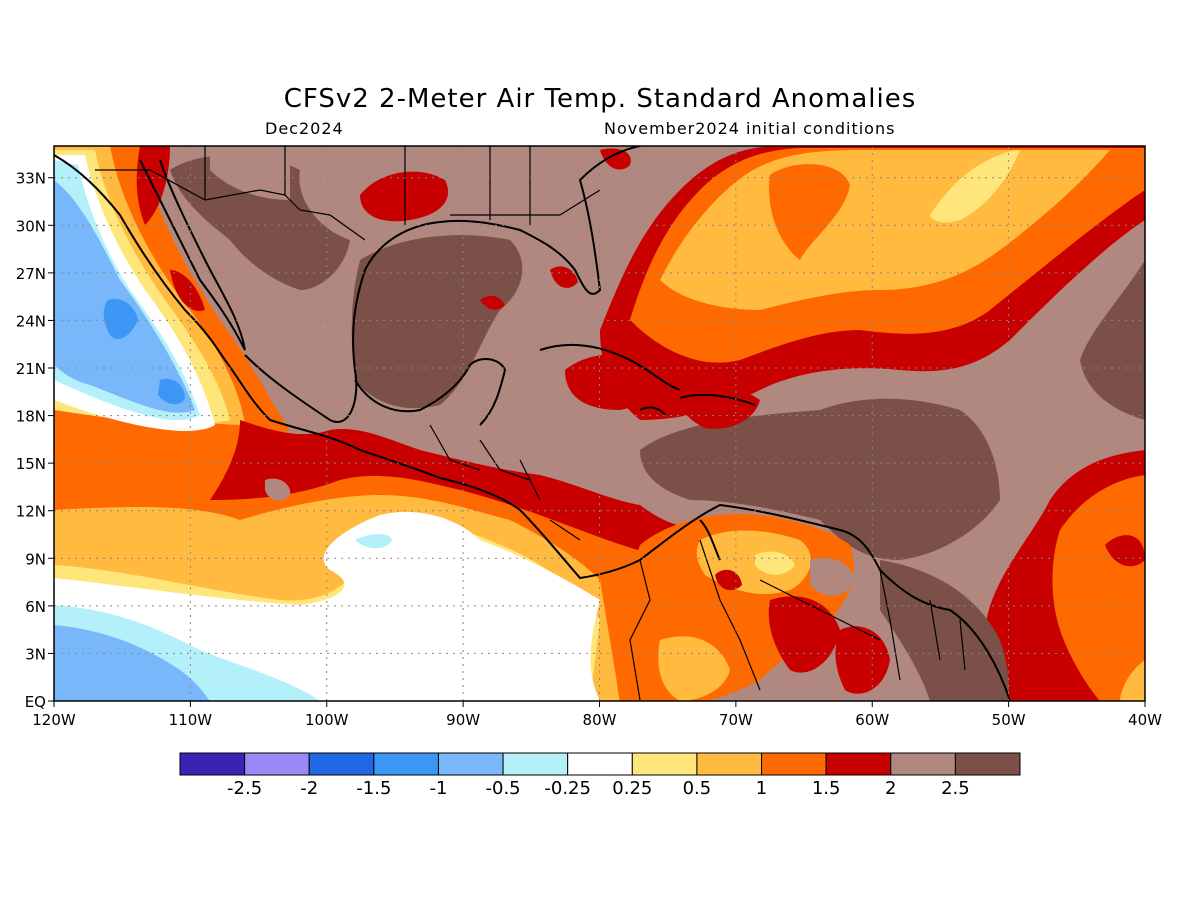 This screenshot has height=900, width=1200. Describe the element at coordinates (761, 788) in the screenshot. I see `colorbar-label: 1` at that location.